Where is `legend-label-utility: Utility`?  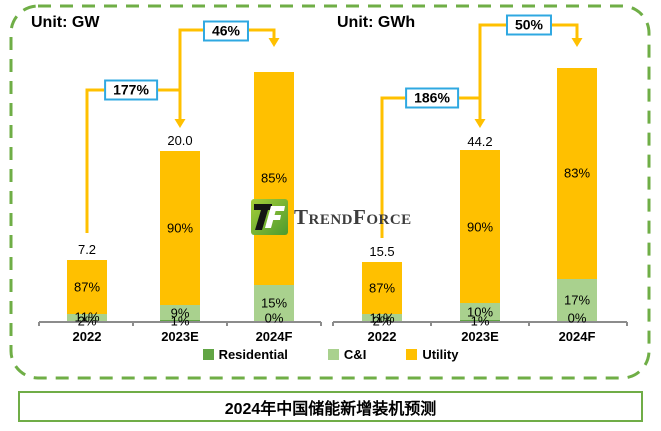
legend-label-utility: Utility is located at coordinates (440, 354).